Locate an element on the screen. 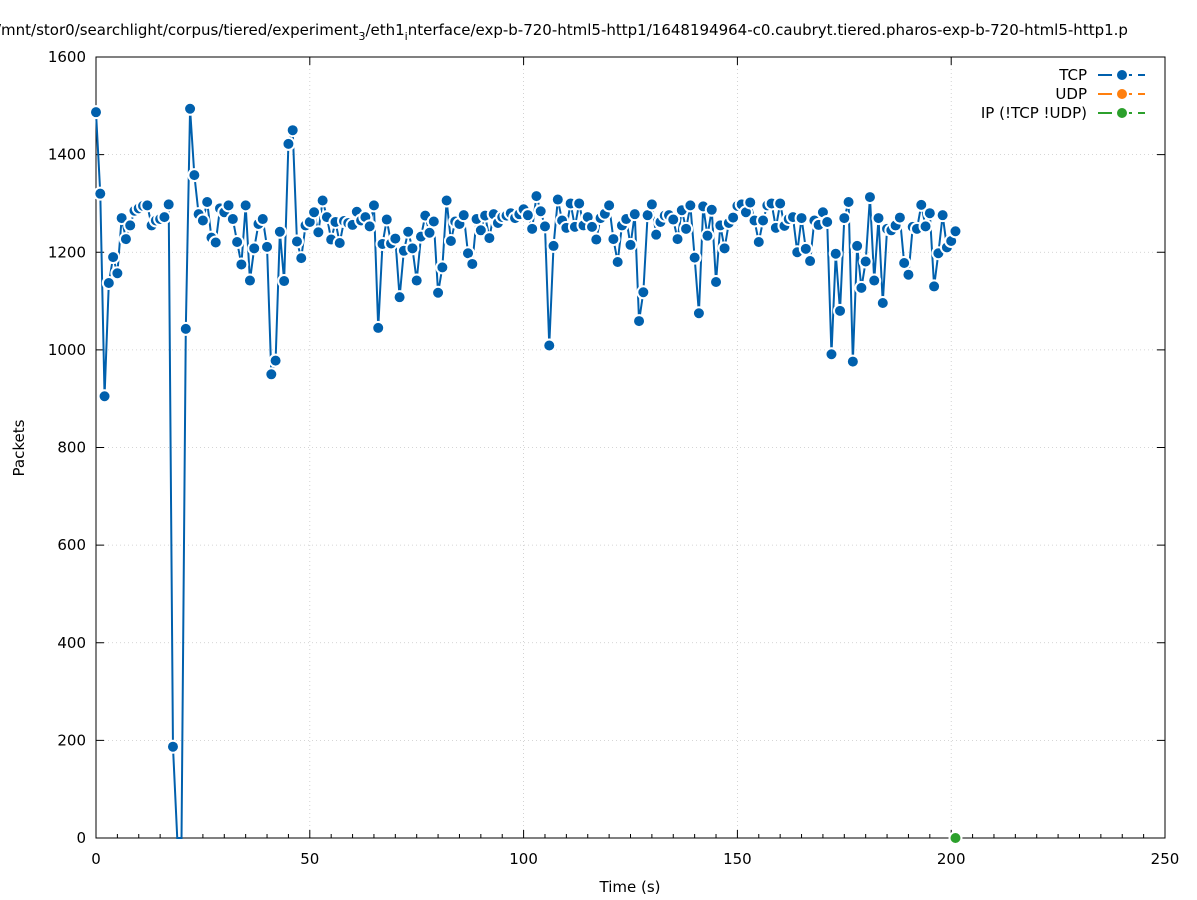 This screenshot has width=1197, height=900. chart-title-part: i is located at coordinates (406, 36).